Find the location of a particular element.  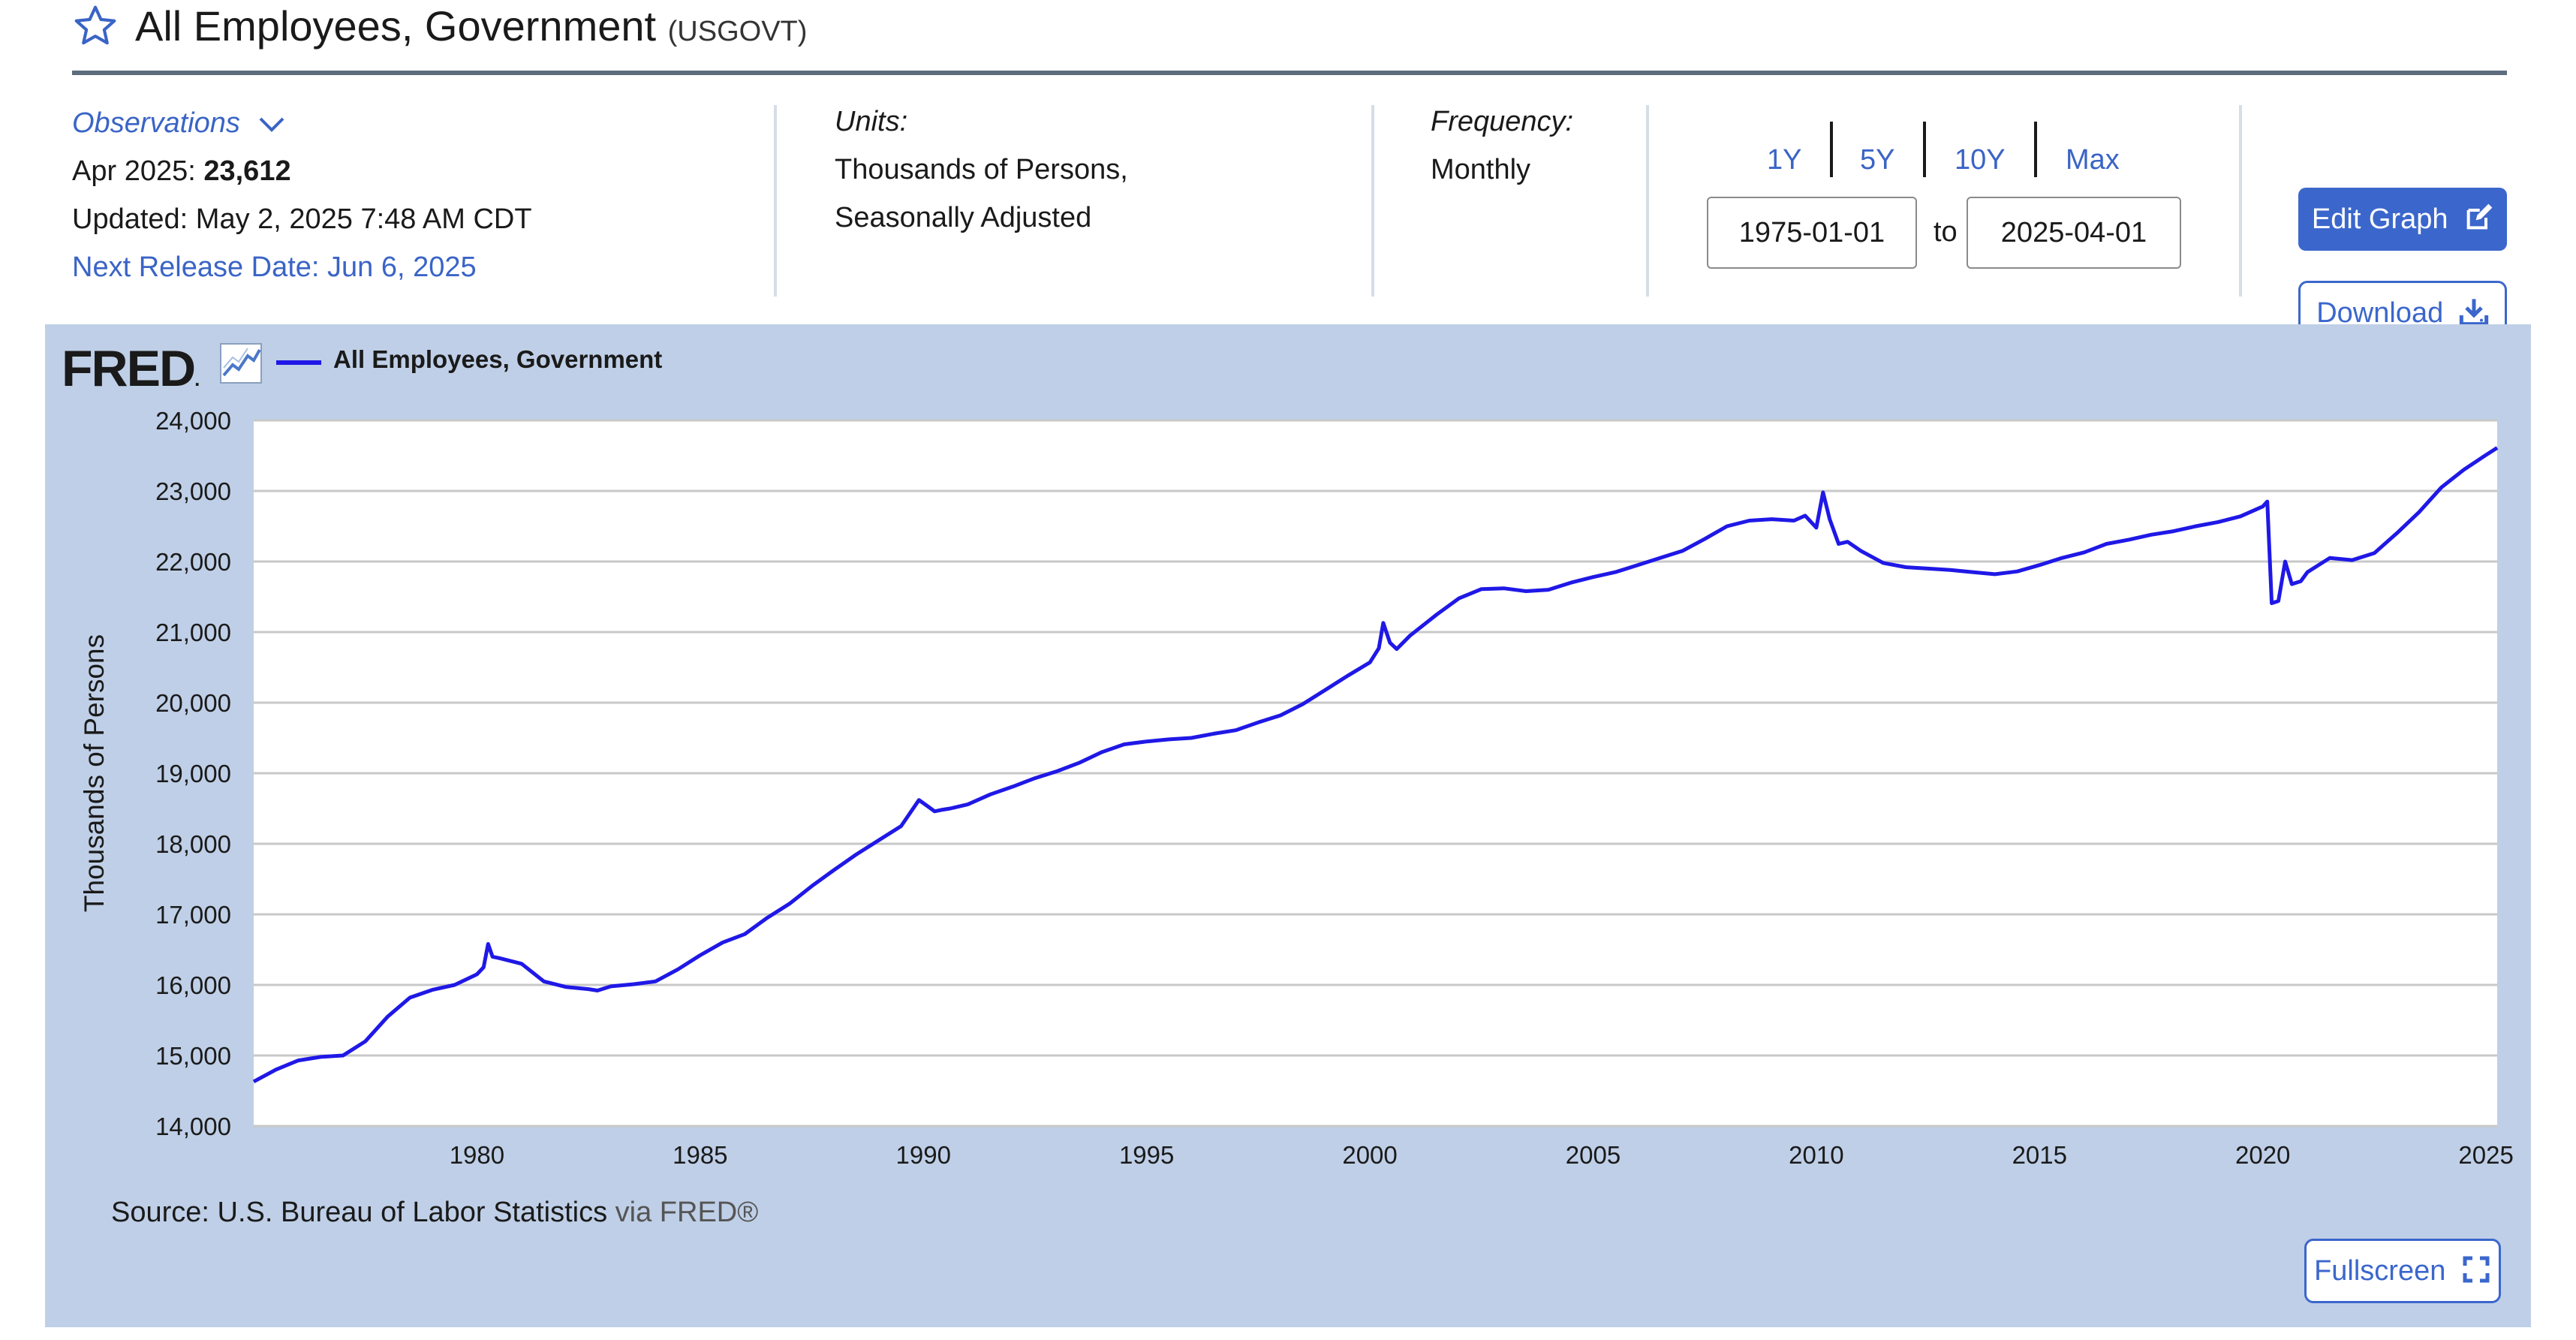

range-10y-button: 10Y is located at coordinates (1980, 160).